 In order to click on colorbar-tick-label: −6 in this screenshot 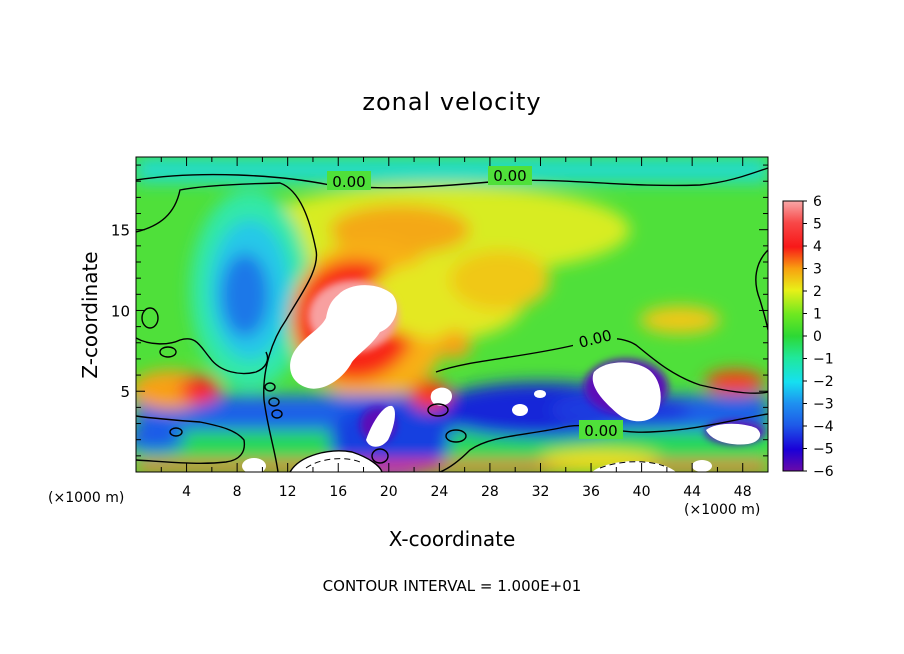, I will do `click(823, 472)`.